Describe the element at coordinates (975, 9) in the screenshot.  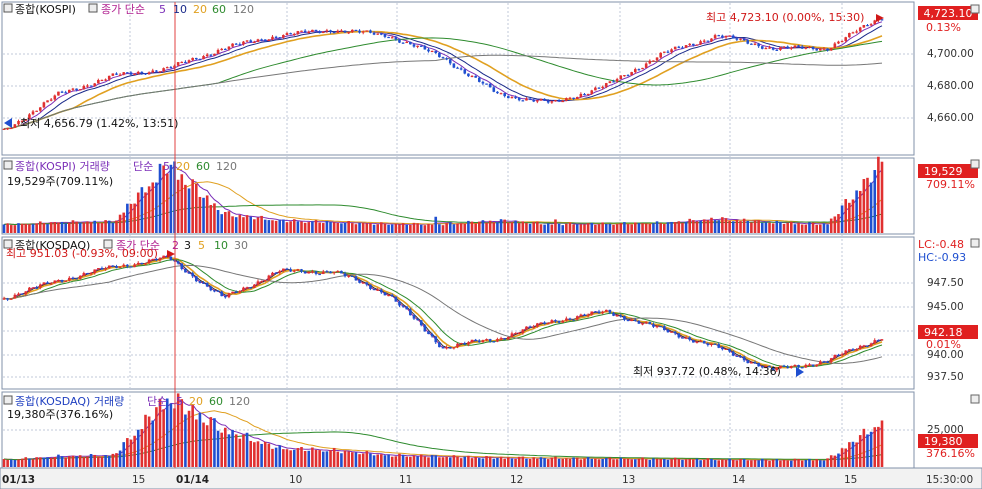
I see `kospi-panel-menu-button` at that location.